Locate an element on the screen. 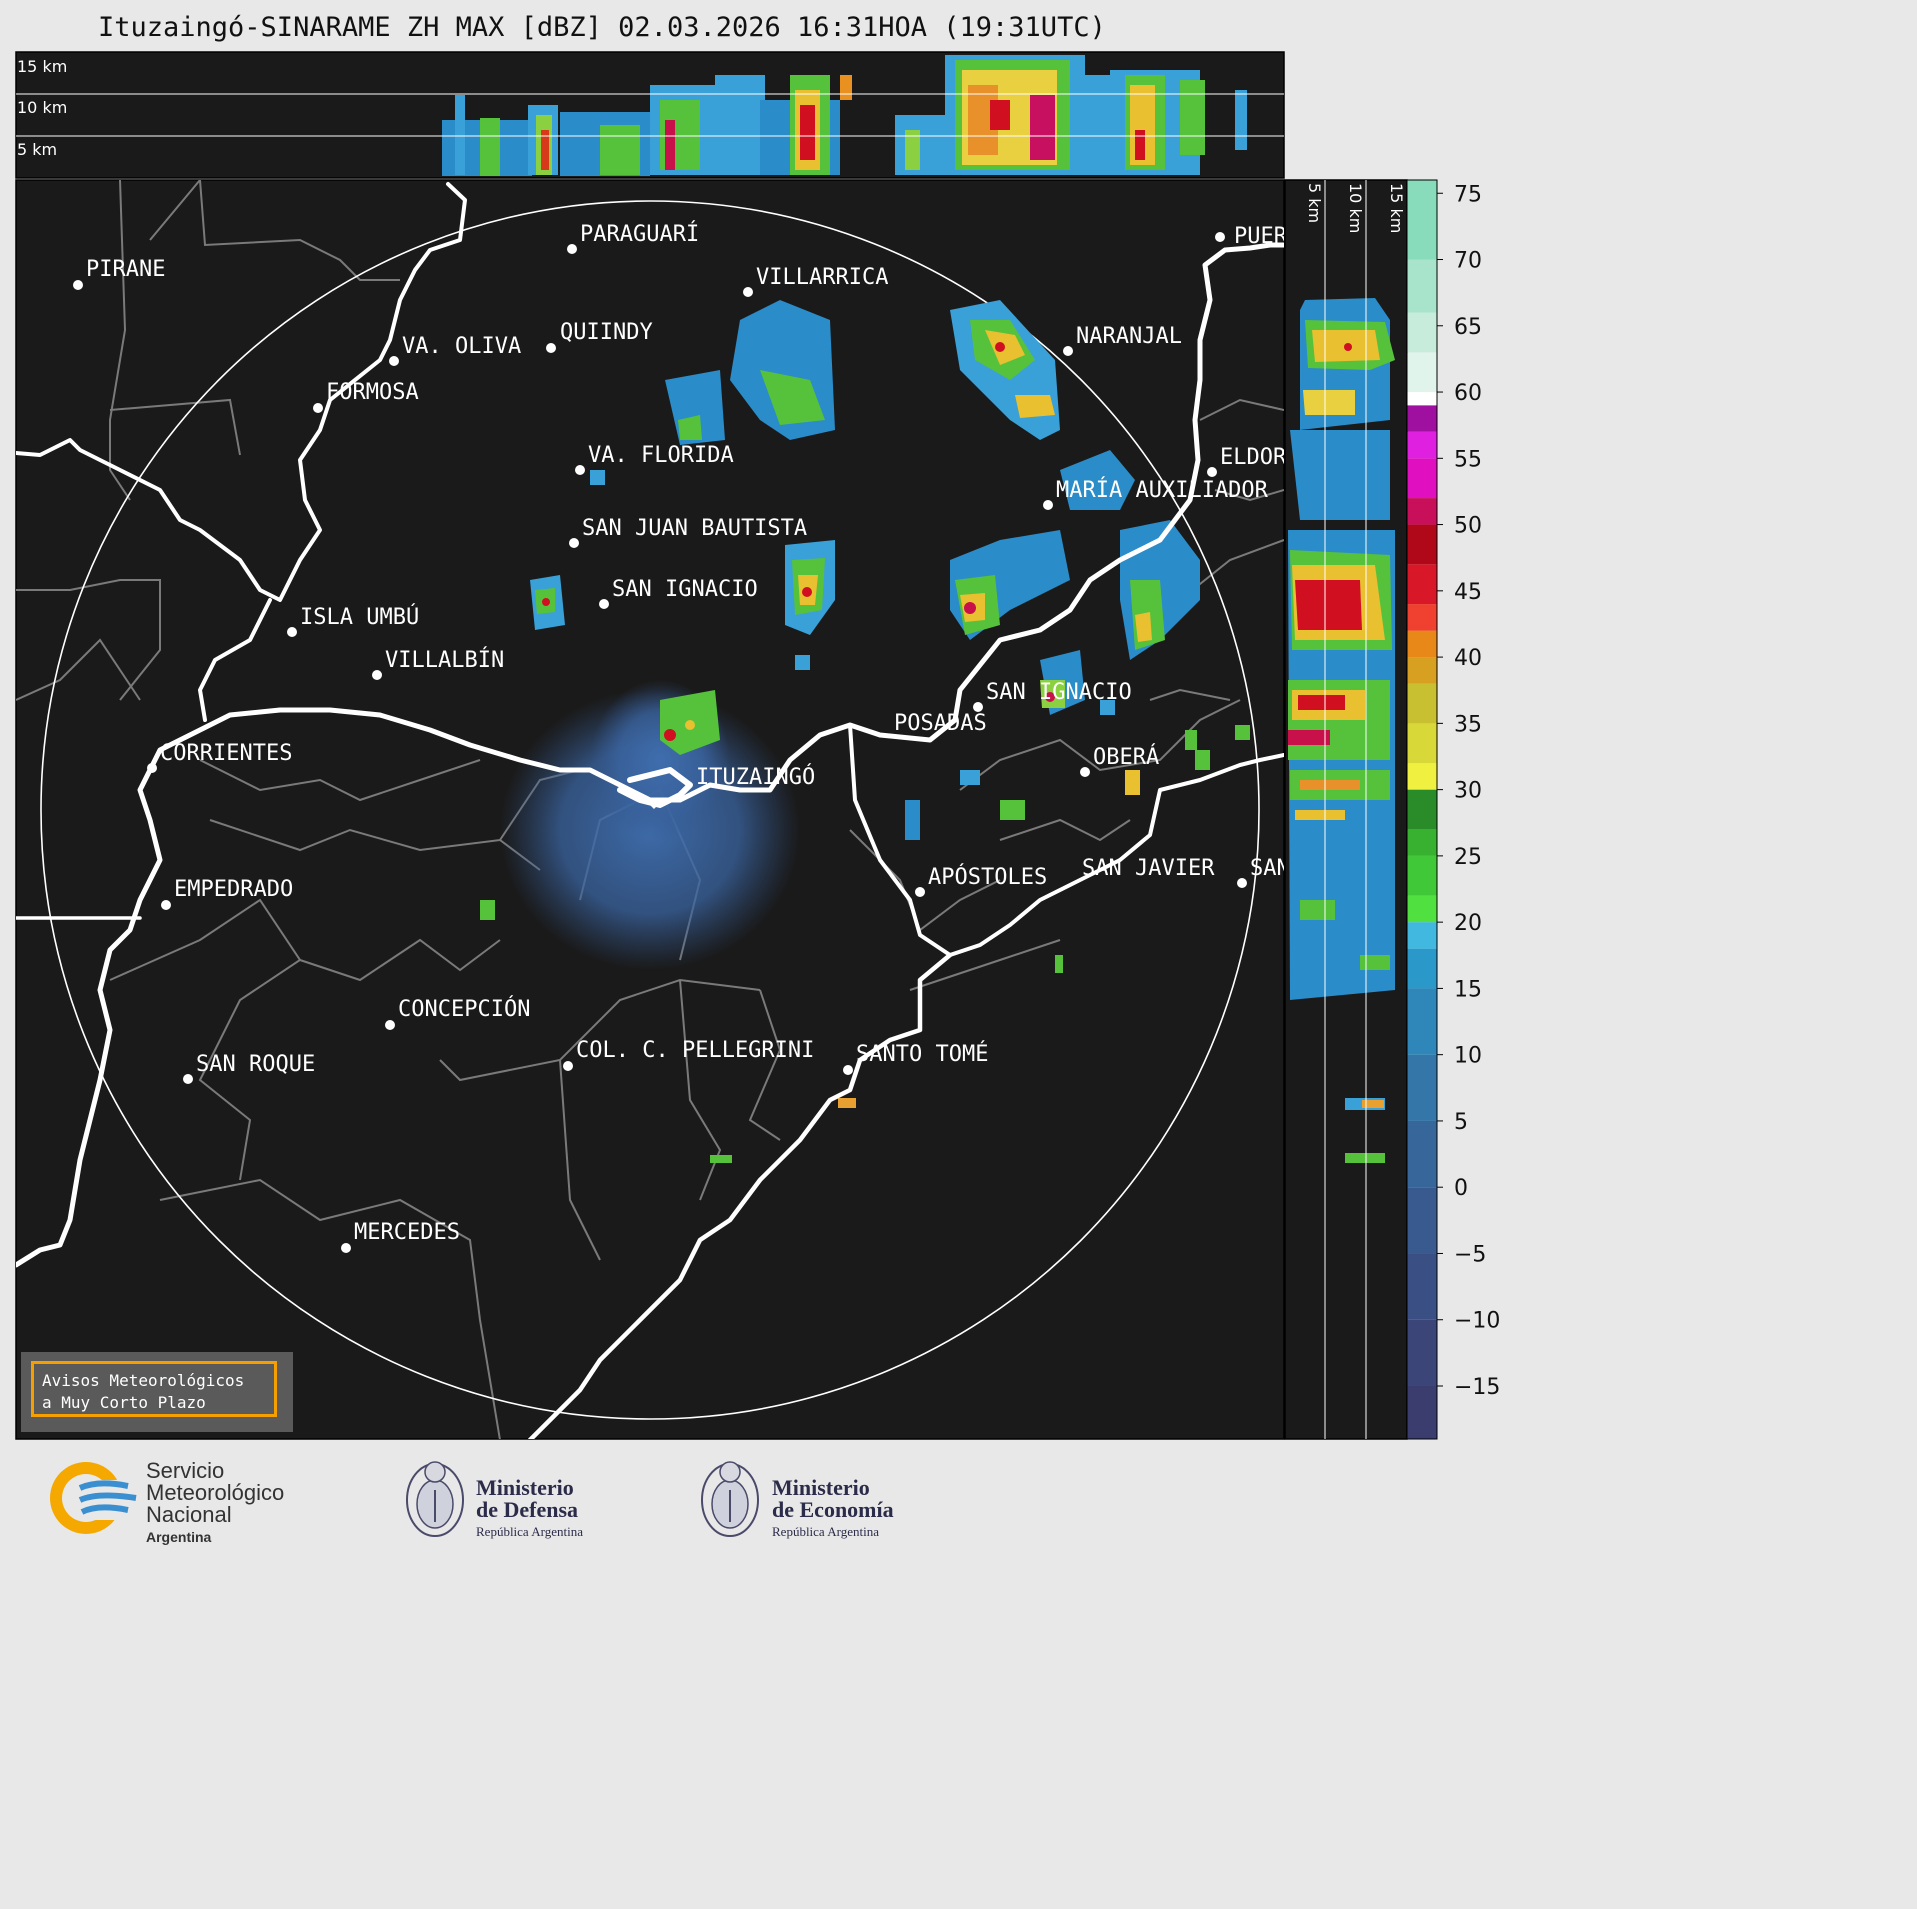 The image size is (1917, 1909). city-label: VILLALBÍN is located at coordinates (444, 660).